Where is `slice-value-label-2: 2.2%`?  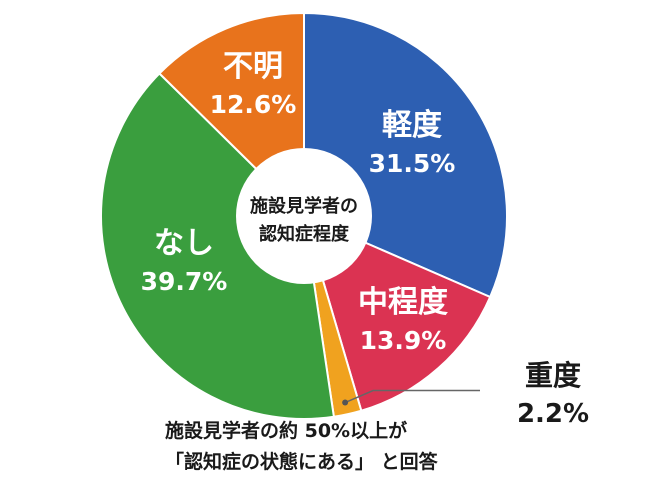
slice-value-label-2: 2.2% is located at coordinates (553, 414).